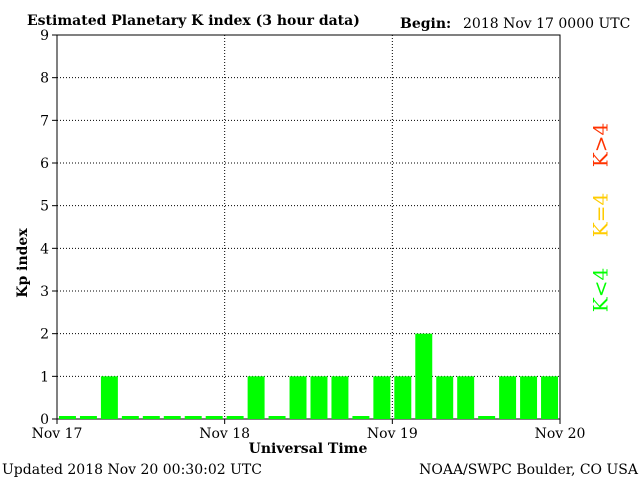  What do you see at coordinates (44, 377) in the screenshot?
I see `y-tick-label: 1` at bounding box center [44, 377].